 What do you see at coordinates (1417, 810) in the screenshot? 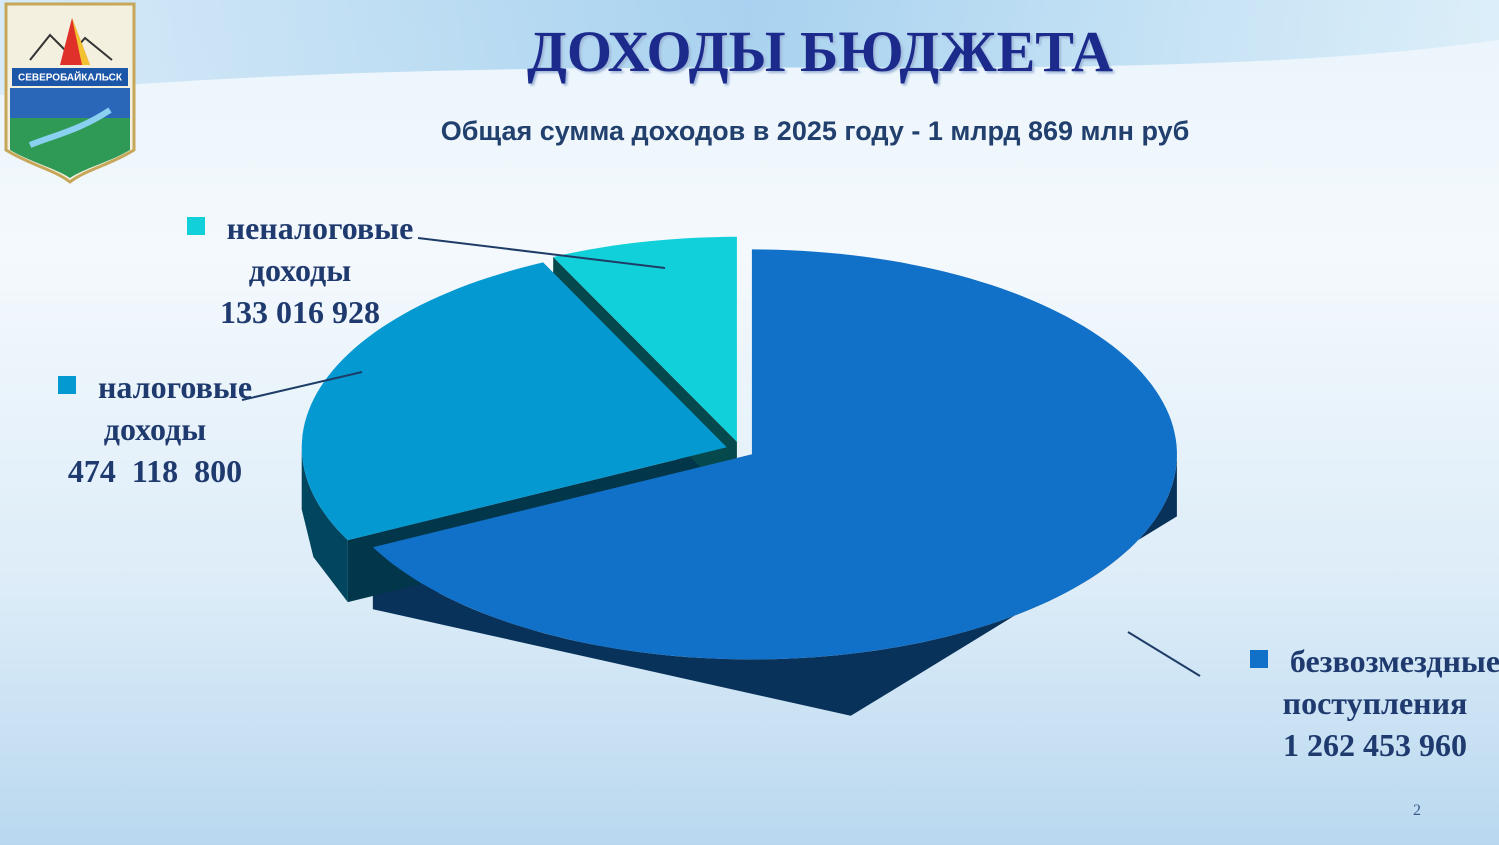
I see `slide-number: 2` at bounding box center [1417, 810].